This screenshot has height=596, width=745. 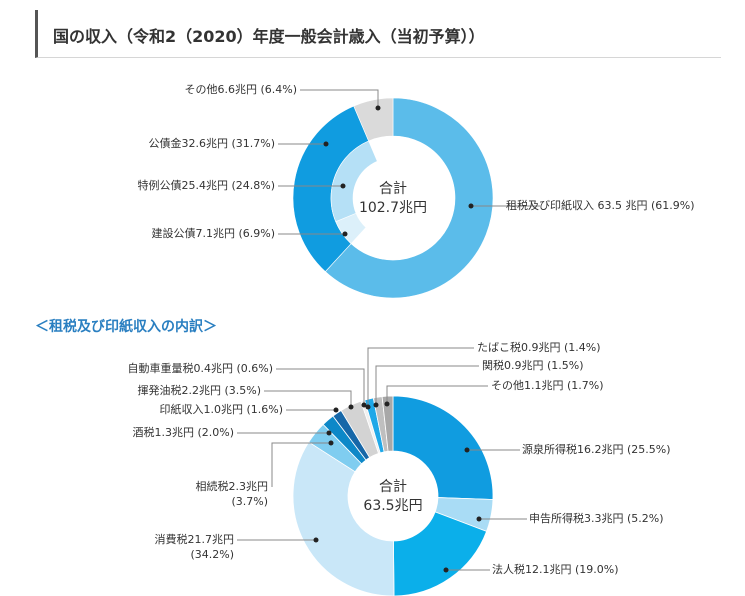 What do you see at coordinates (539, 347) in the screenshot?
I see `data-label: たばこ税0.9兆円 (1.4%)` at bounding box center [539, 347].